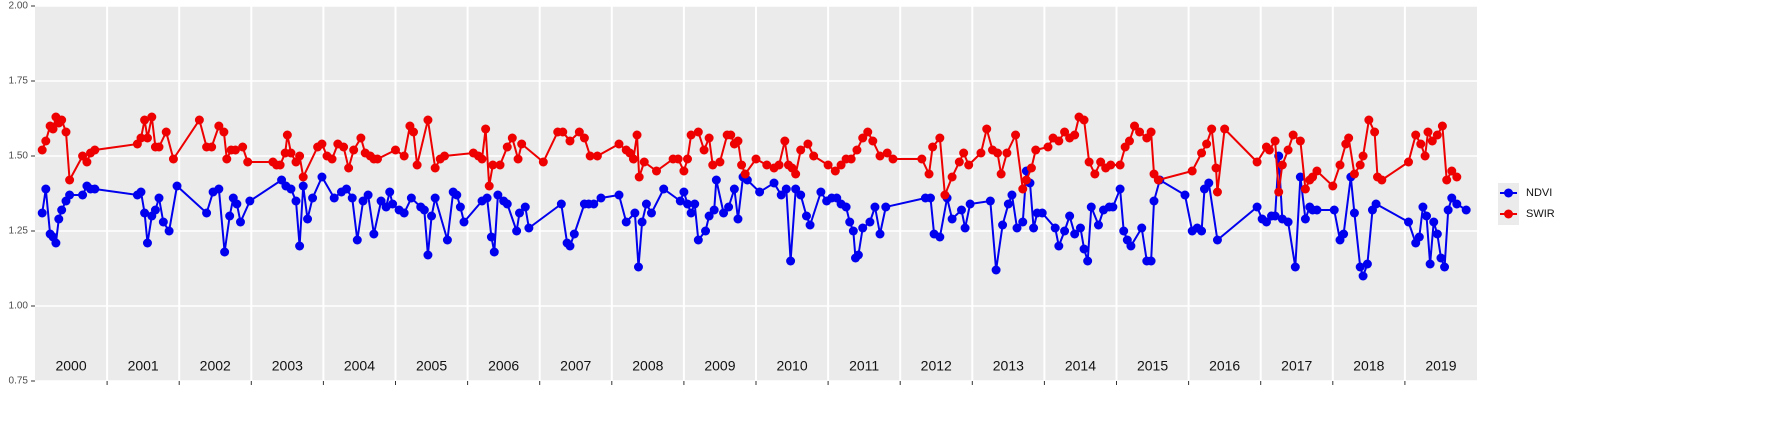  Describe the element at coordinates (19, 156) in the screenshot. I see `y-tick-label: 1.50` at that location.